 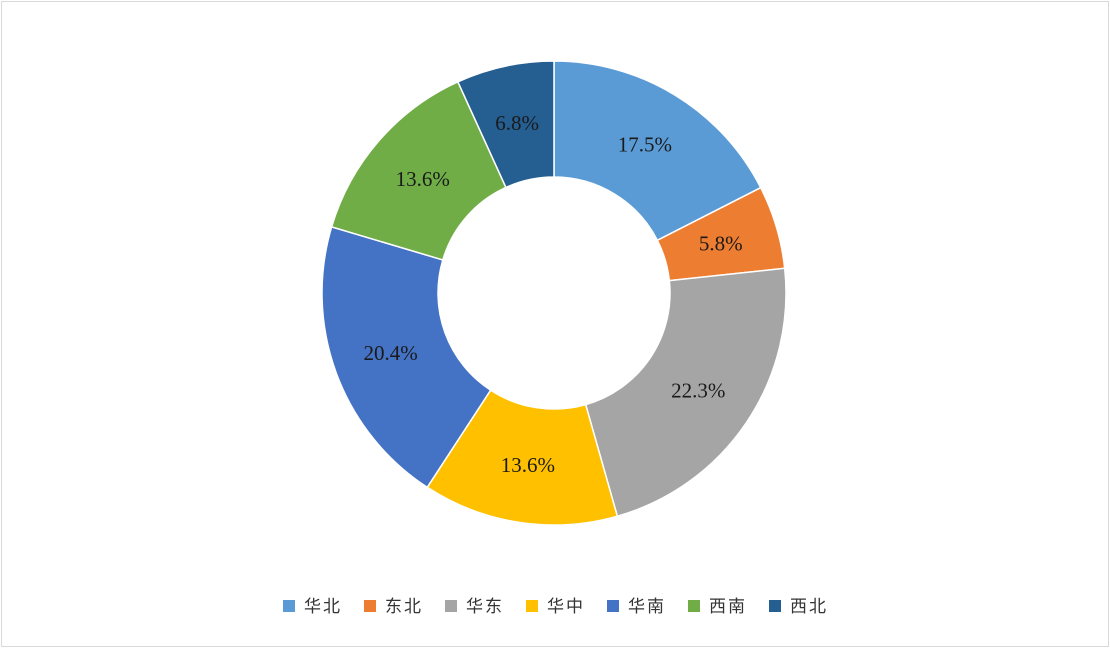 I want to click on legend-item-6: 西南, so click(x=717, y=607).